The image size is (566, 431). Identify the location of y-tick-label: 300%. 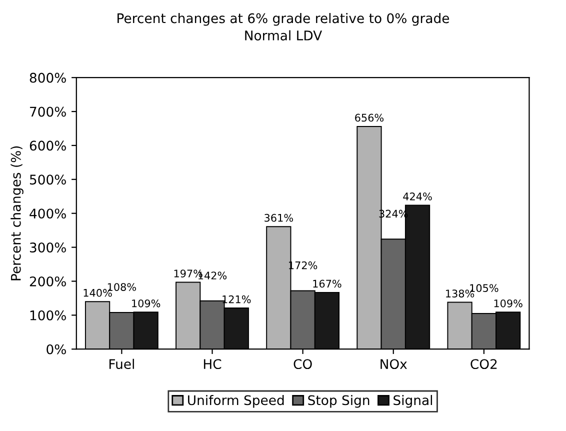
(48, 247).